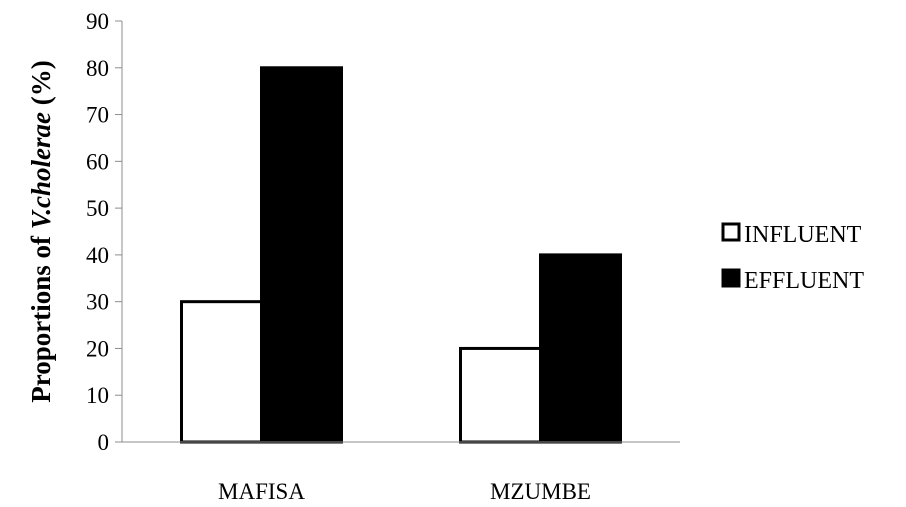 This screenshot has height=507, width=906. Describe the element at coordinates (97, 348) in the screenshot. I see `y-tick-label: 20` at that location.